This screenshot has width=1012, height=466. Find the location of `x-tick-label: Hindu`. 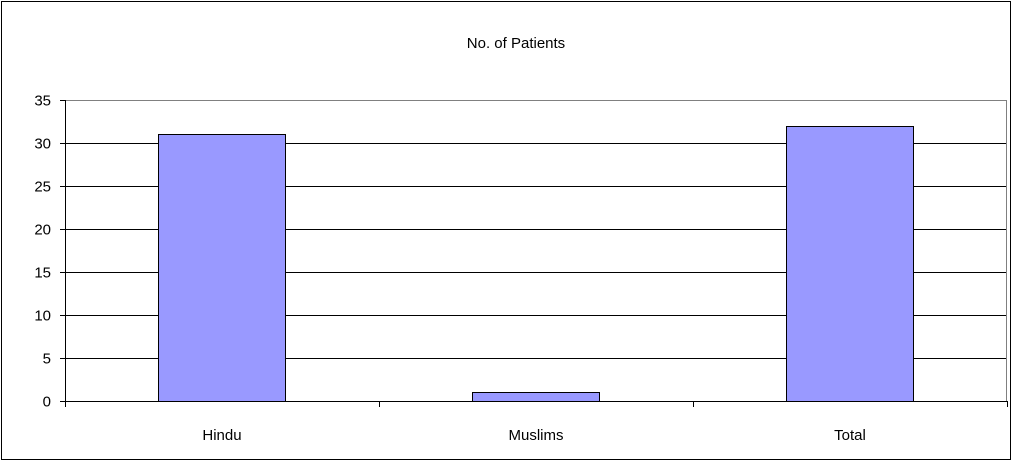

x-tick-label: Hindu is located at coordinates (221, 435).